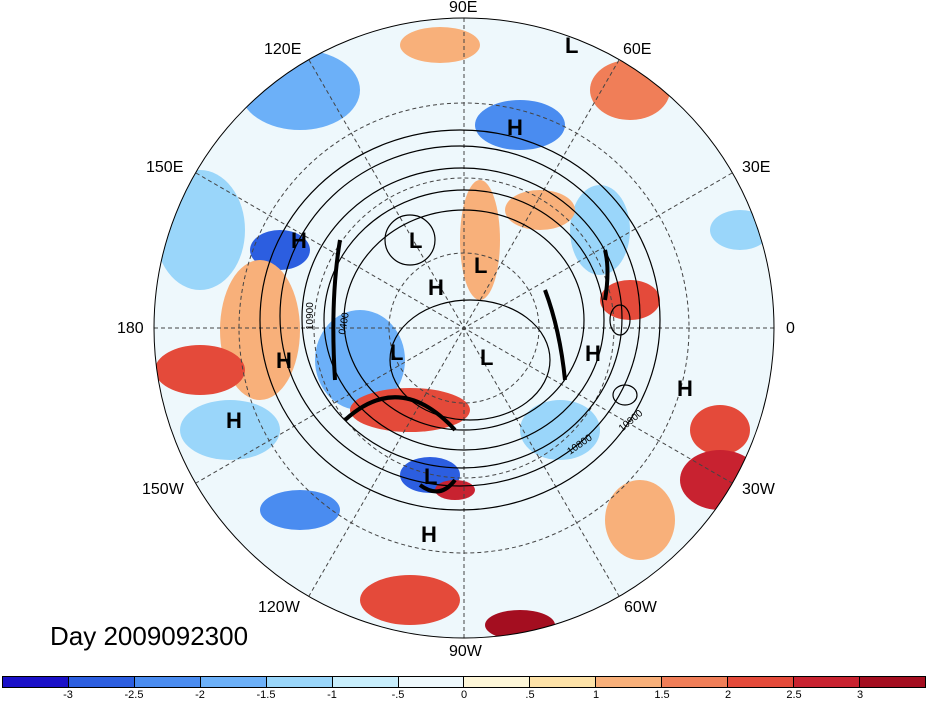  I want to click on lon-label-90w: 90W, so click(465, 651).